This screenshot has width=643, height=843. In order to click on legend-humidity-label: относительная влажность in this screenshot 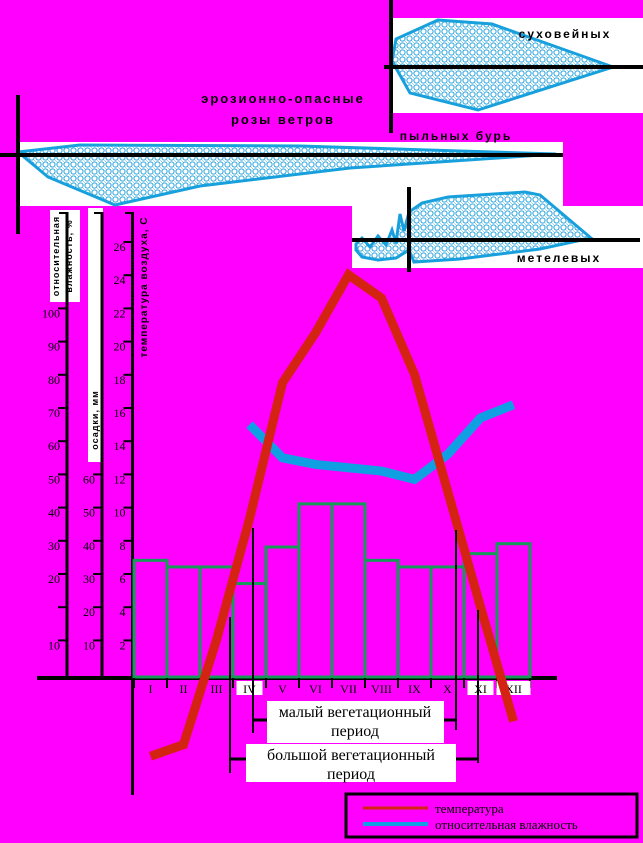, I will do `click(506, 824)`.